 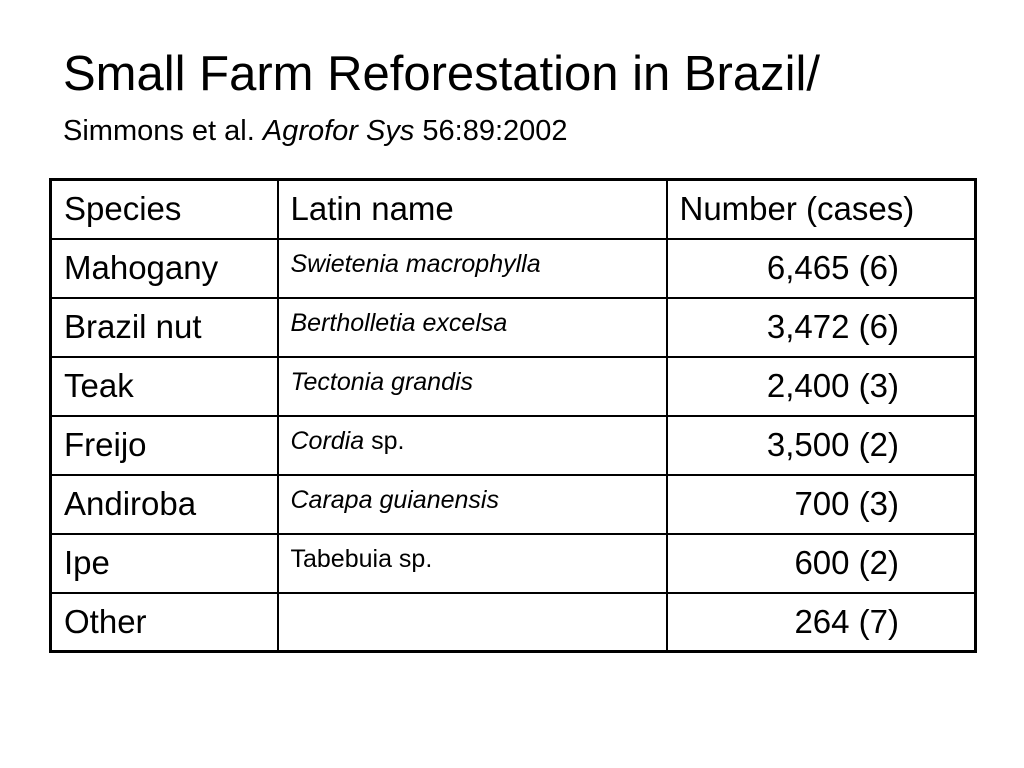 What do you see at coordinates (442, 74) in the screenshot?
I see `slide-title: Small Farm Reforestation in Brazil/` at bounding box center [442, 74].